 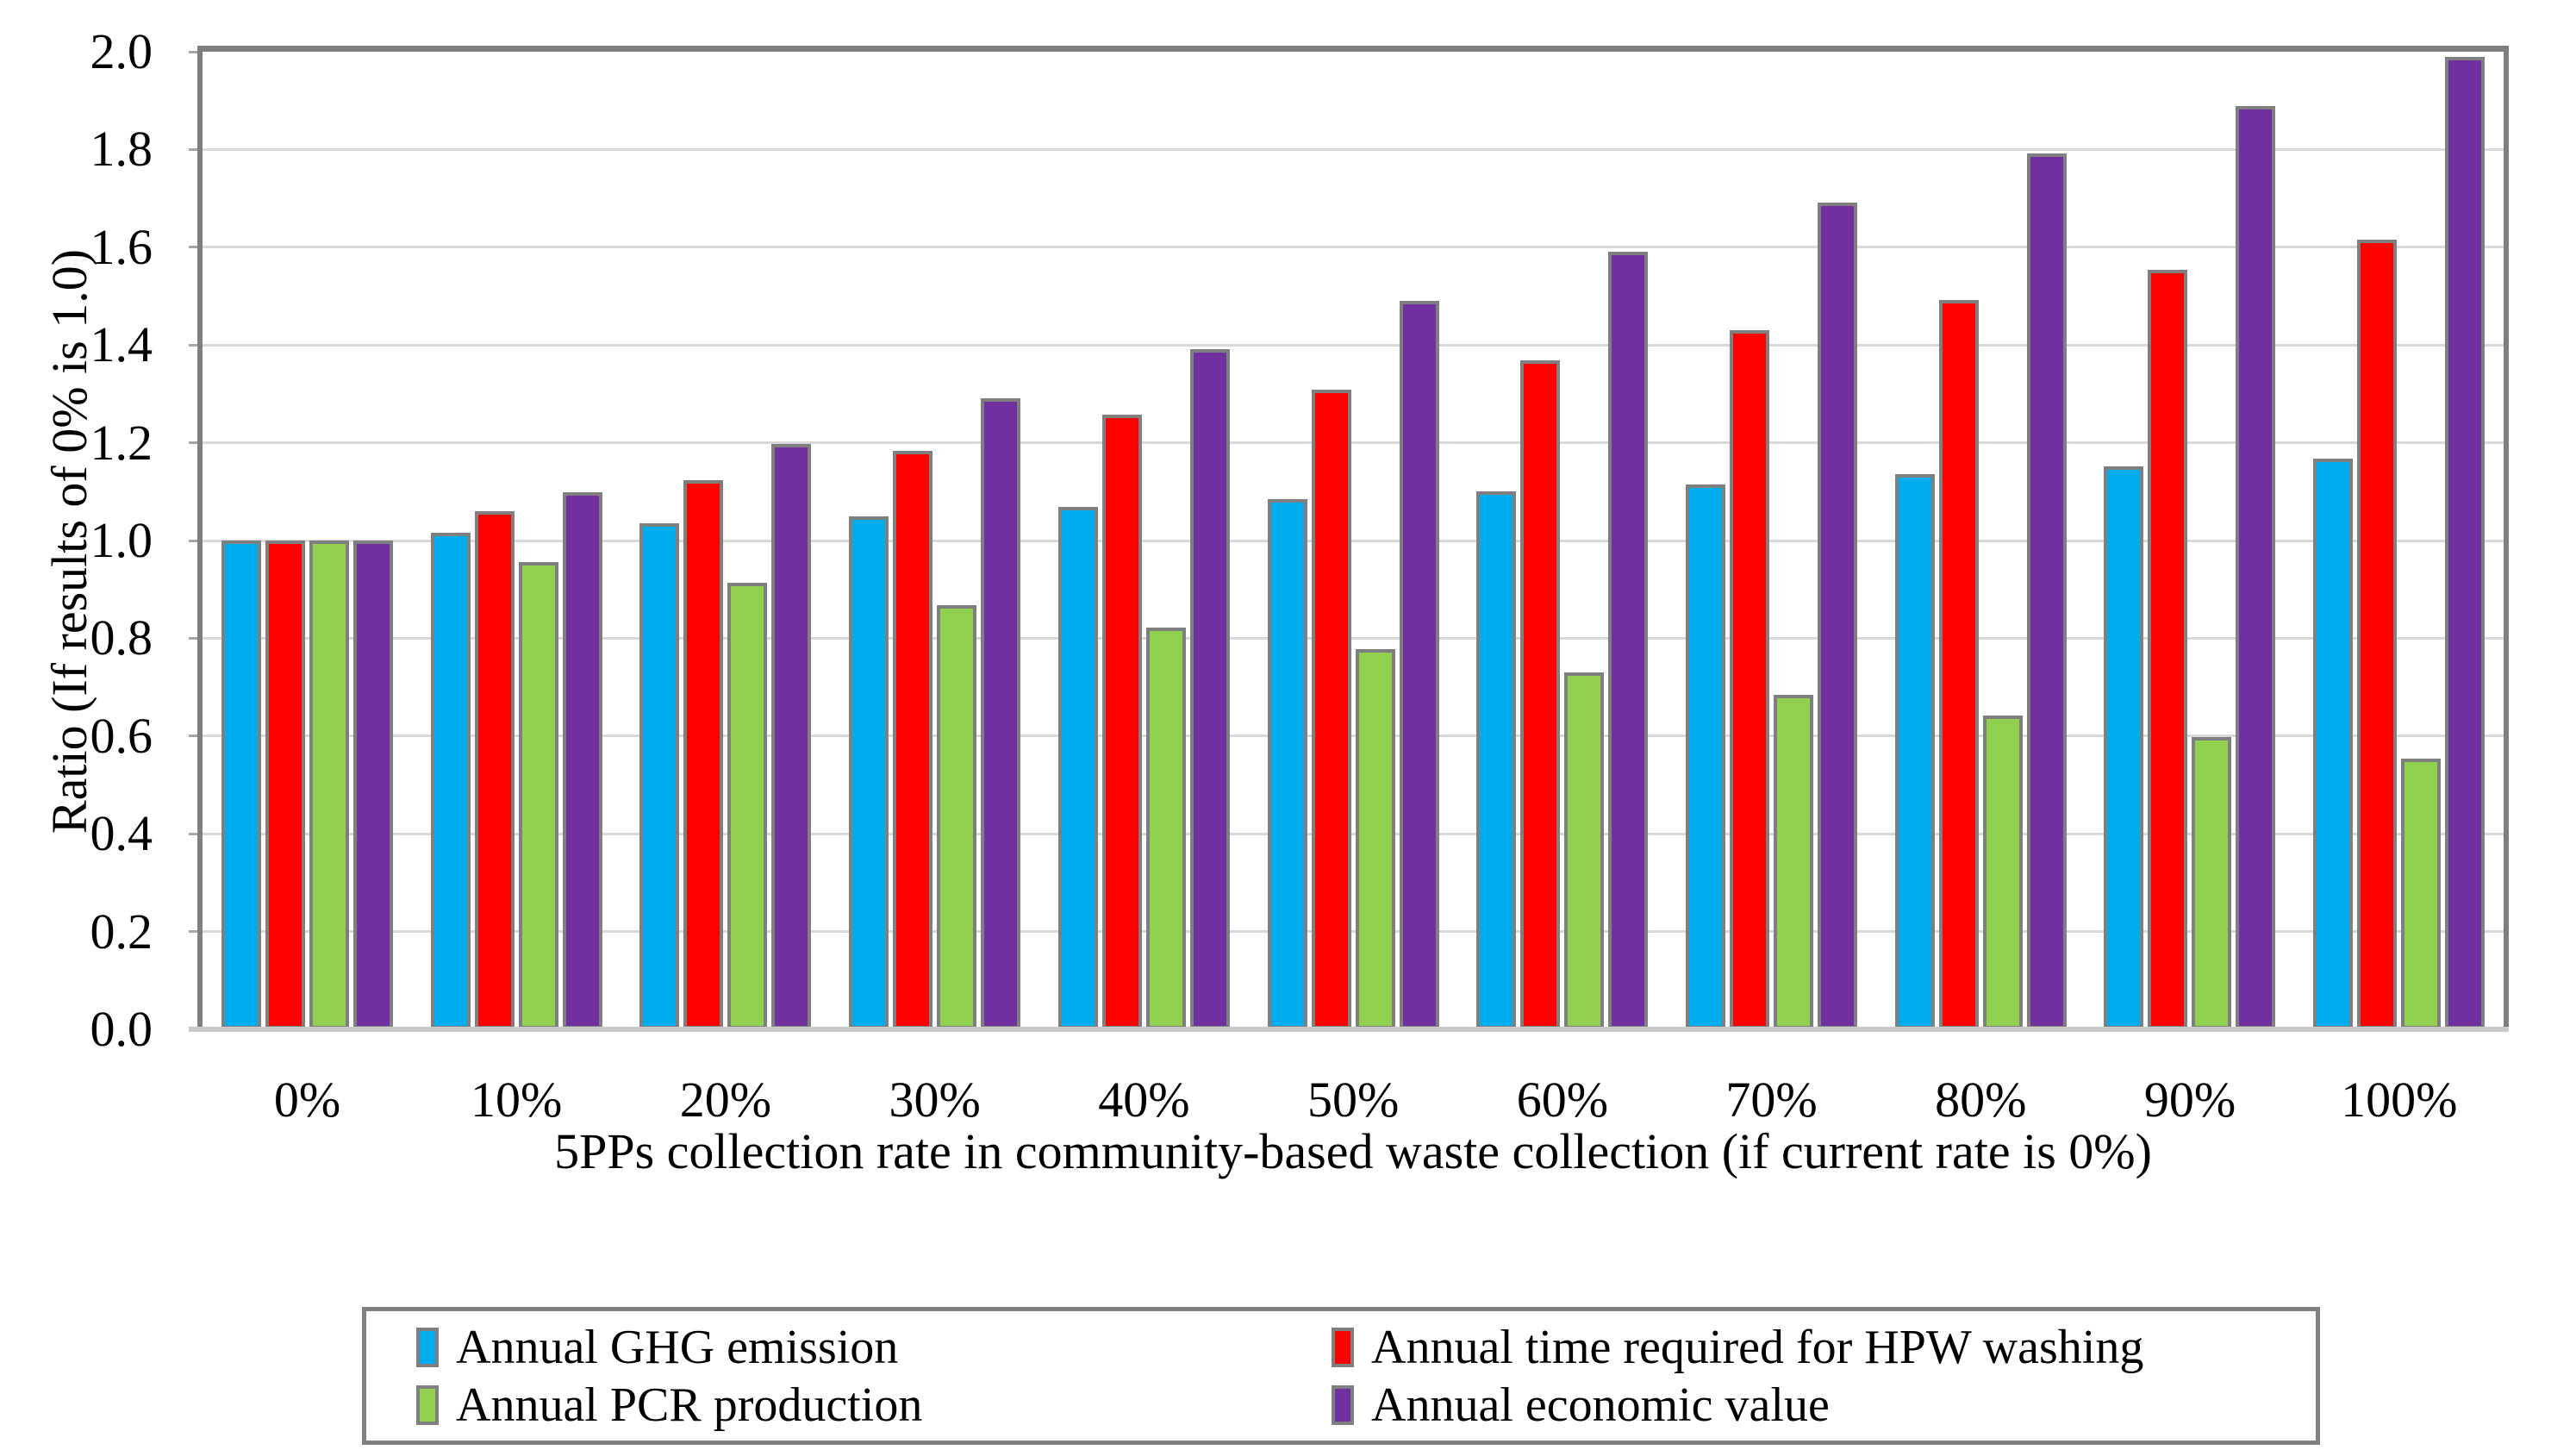 What do you see at coordinates (200, 537) in the screenshot?
I see `plot-frame-left` at bounding box center [200, 537].